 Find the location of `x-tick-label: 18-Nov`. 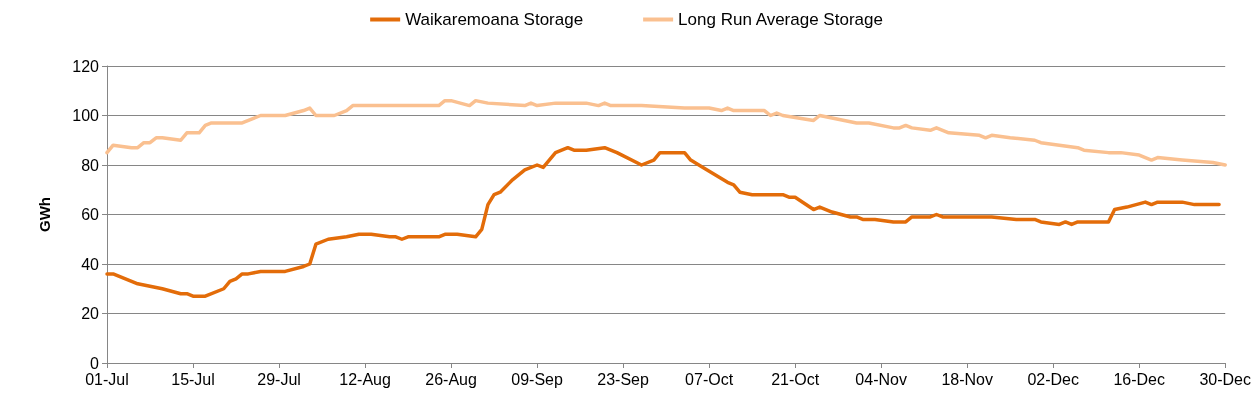

x-tick-label: 18-Nov is located at coordinates (967, 379).